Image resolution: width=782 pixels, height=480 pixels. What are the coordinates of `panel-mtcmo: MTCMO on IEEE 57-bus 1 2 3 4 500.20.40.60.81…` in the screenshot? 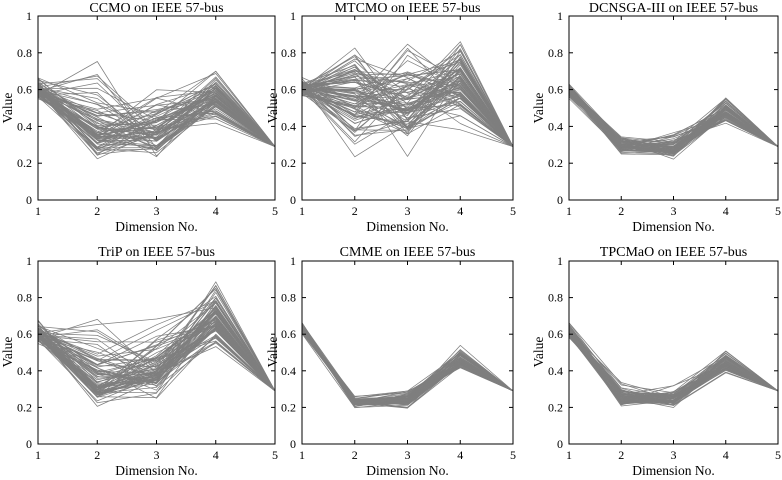 It's located at (390, 109).